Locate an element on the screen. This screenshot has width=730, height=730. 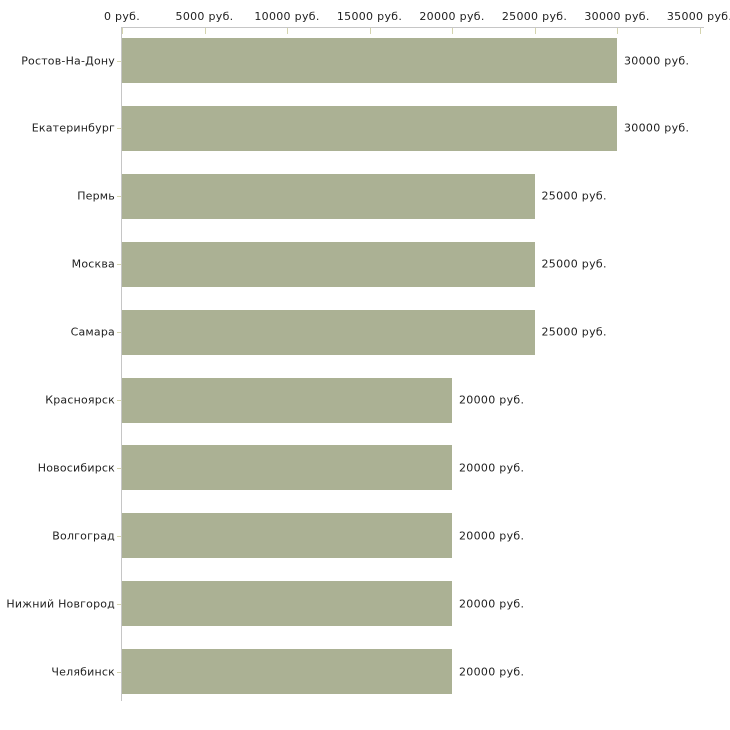
category-label: Самара is located at coordinates (92, 332).